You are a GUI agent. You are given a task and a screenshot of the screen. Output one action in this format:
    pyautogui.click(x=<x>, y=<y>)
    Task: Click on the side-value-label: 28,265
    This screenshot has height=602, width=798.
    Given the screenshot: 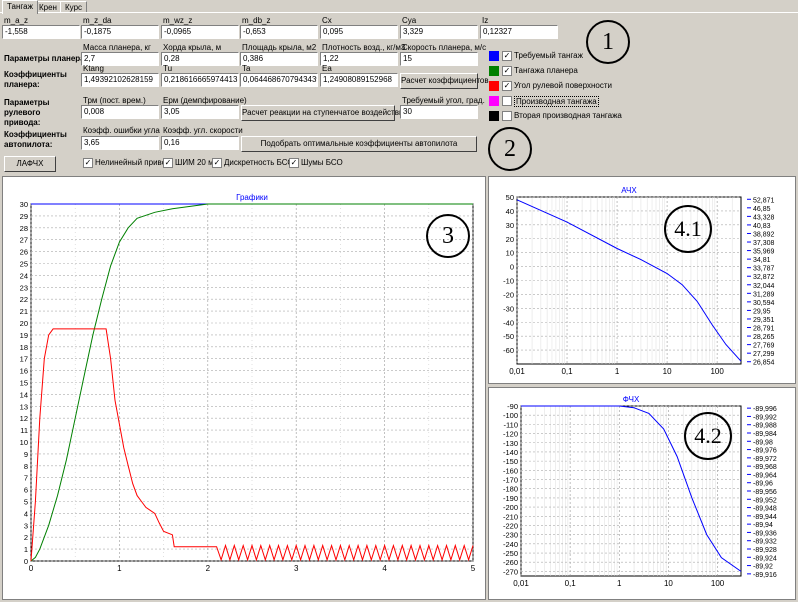 What is the action you would take?
    pyautogui.click(x=764, y=337)
    